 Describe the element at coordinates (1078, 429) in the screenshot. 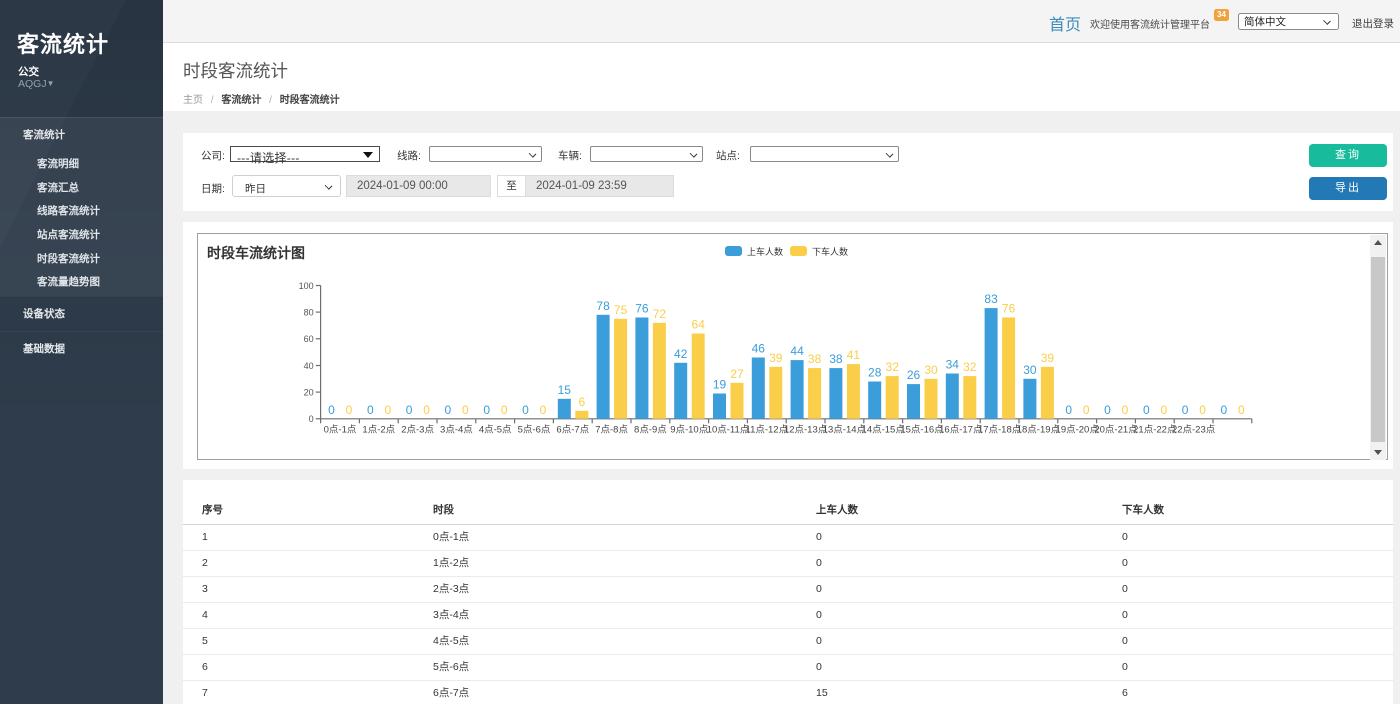

I see `svg-text: 19点-20点` at that location.